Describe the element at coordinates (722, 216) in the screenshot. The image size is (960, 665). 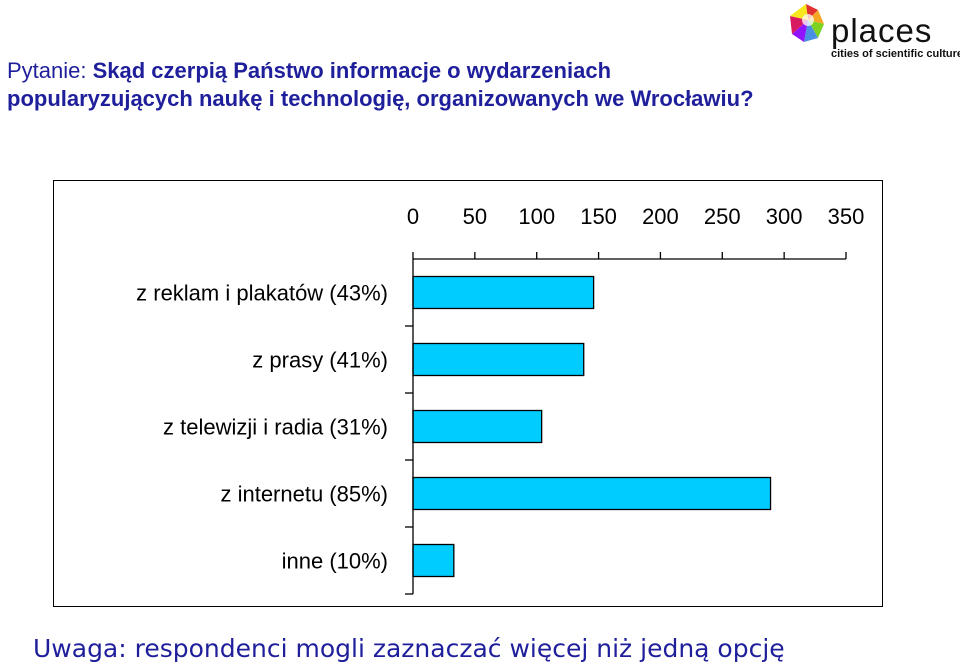
I see `x-tick-label: 250` at that location.